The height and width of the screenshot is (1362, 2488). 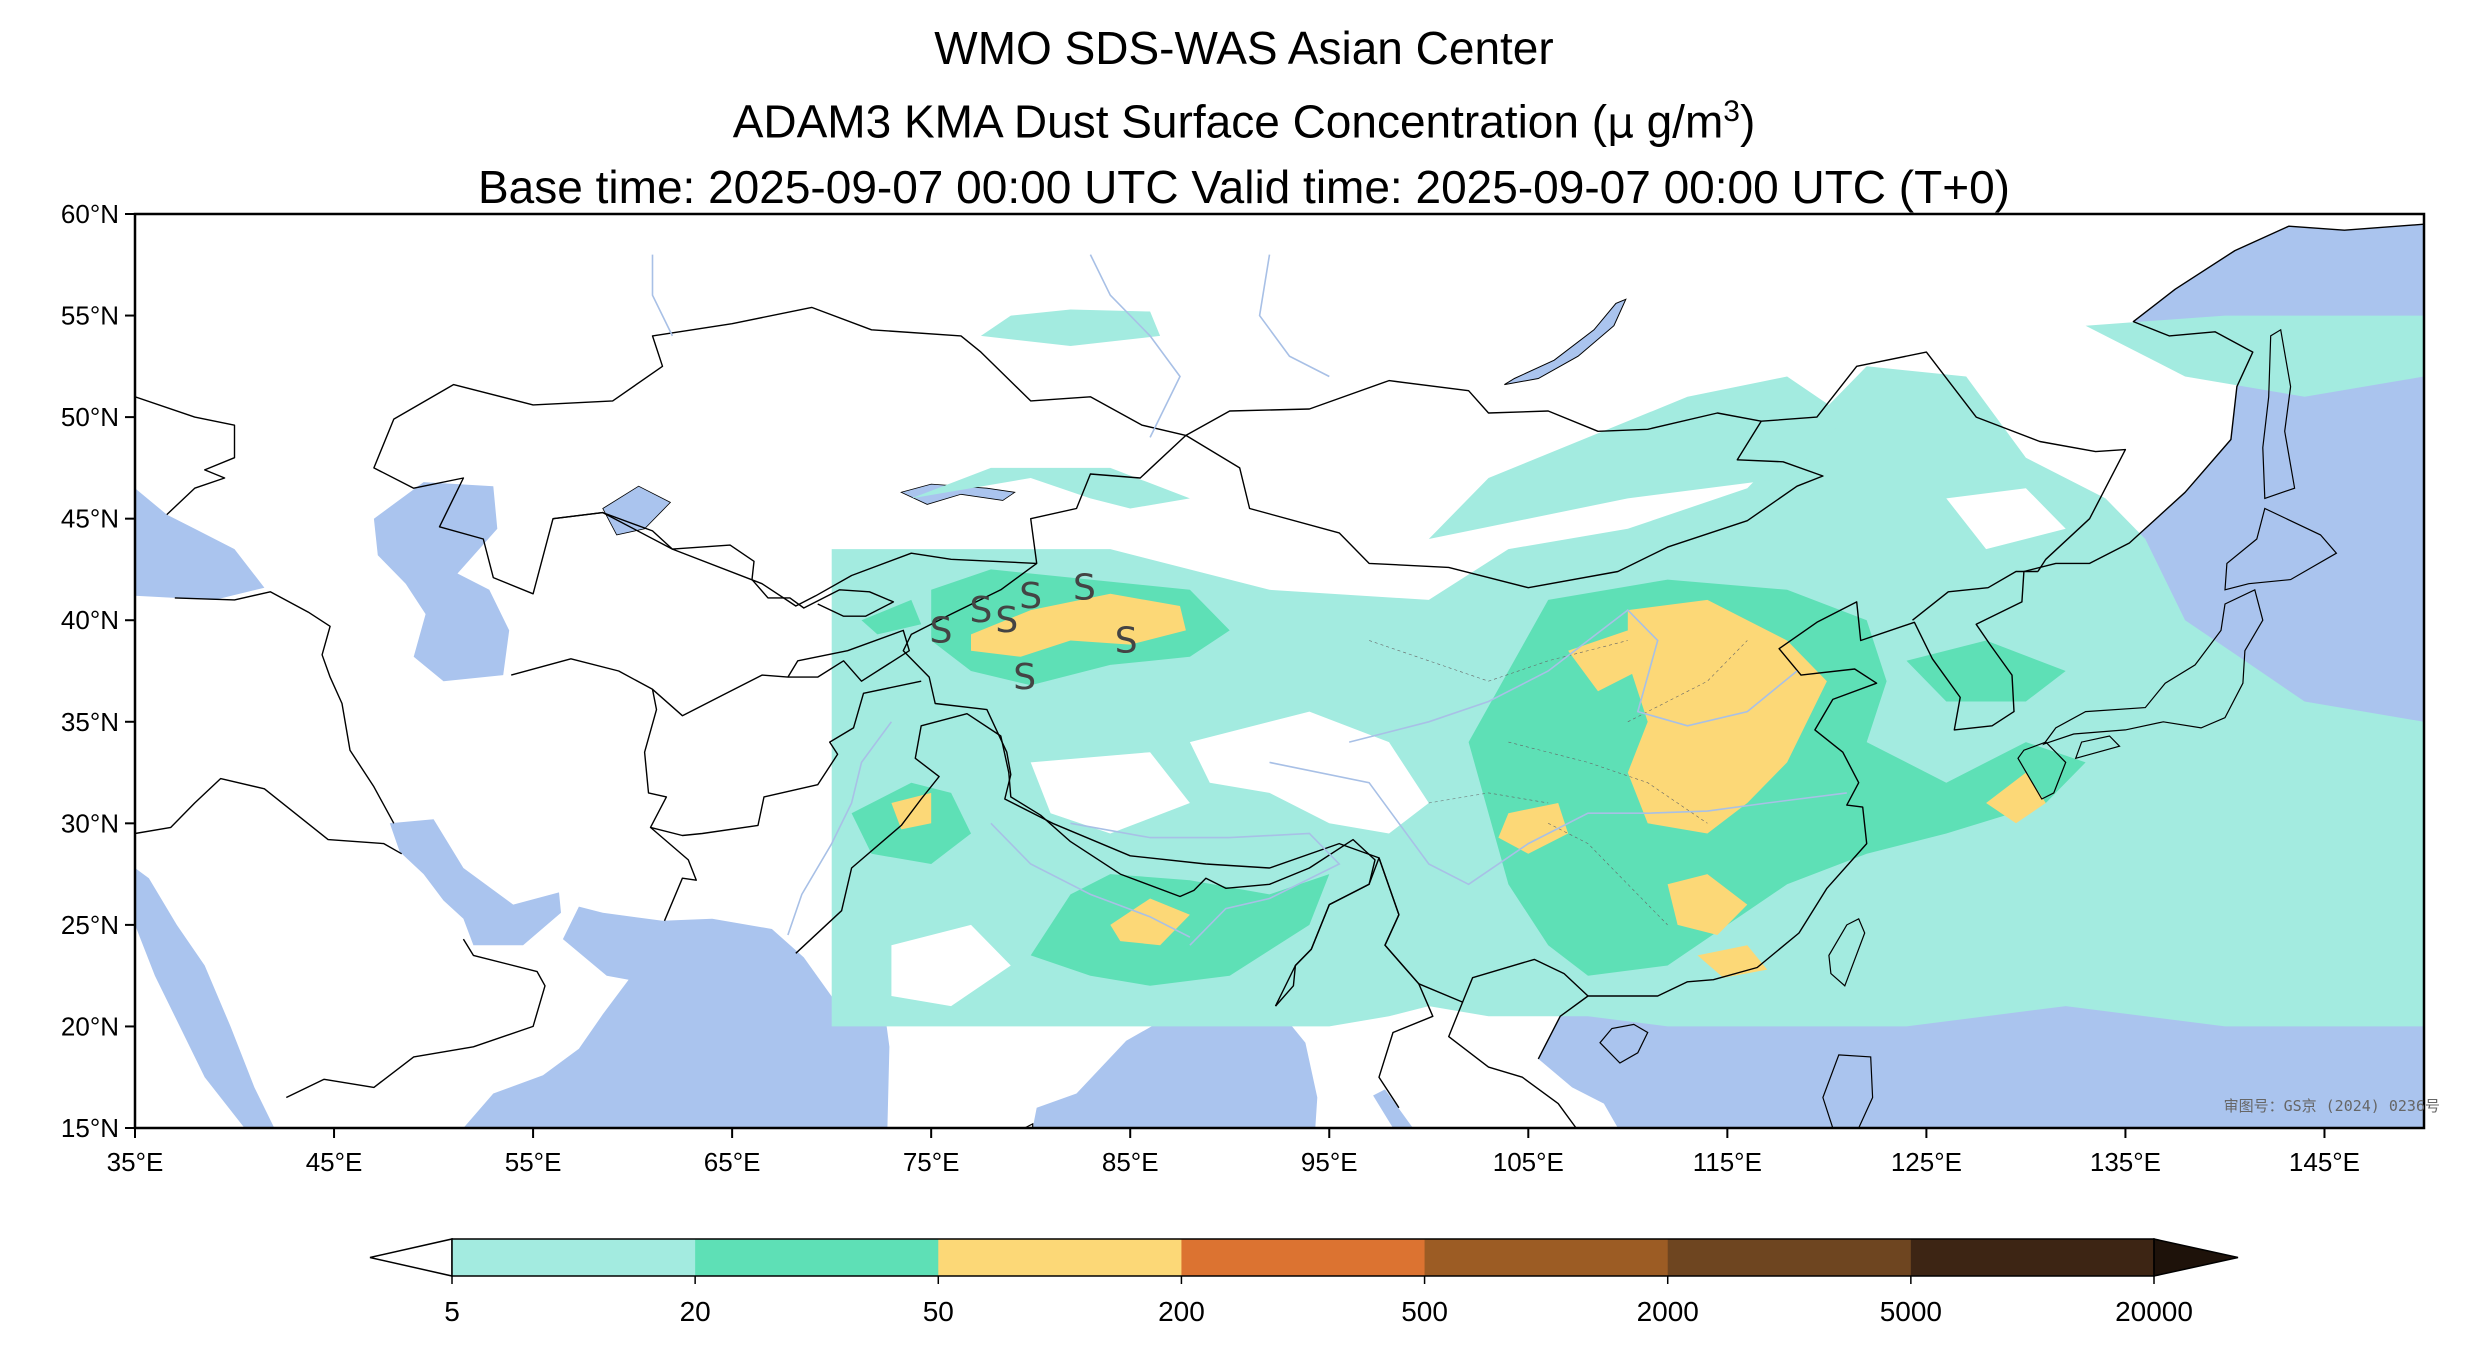 What do you see at coordinates (2324, 1162) in the screenshot?
I see `lon-tick-label: 145°E` at bounding box center [2324, 1162].